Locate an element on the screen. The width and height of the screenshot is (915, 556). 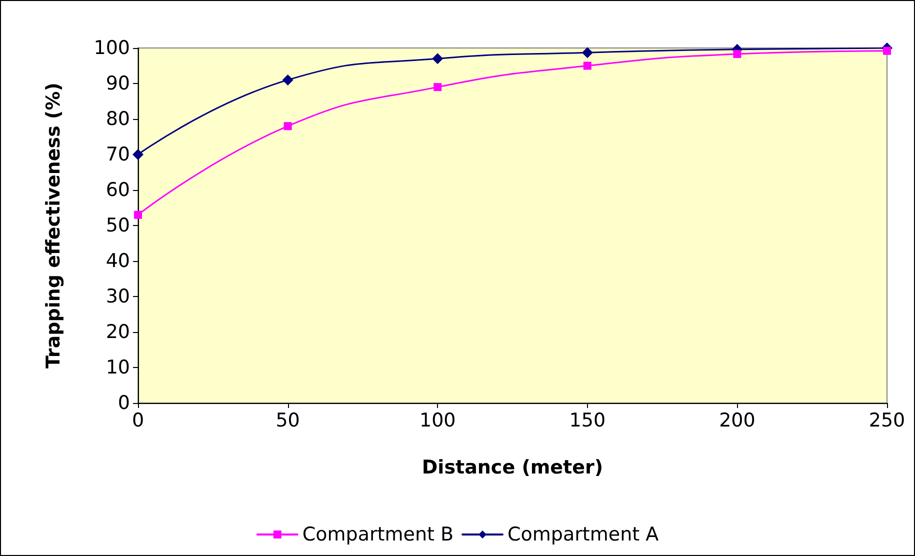
x-tick-label: 0 is located at coordinates (138, 421).